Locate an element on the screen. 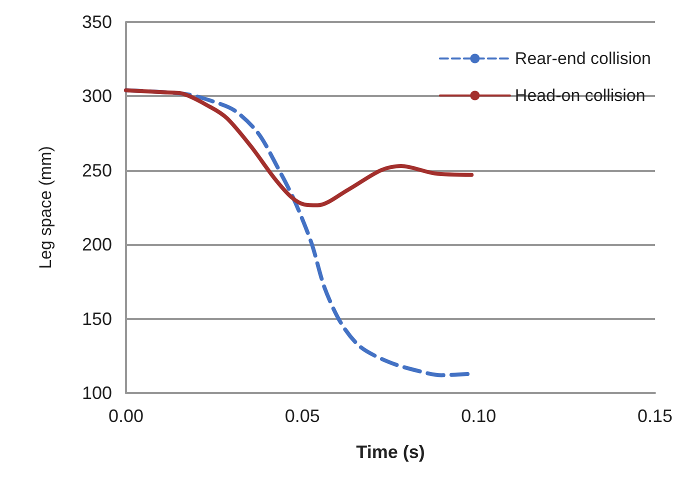 This screenshot has height=483, width=686. y-axis-title: Leg space (mm) is located at coordinates (45, 207).